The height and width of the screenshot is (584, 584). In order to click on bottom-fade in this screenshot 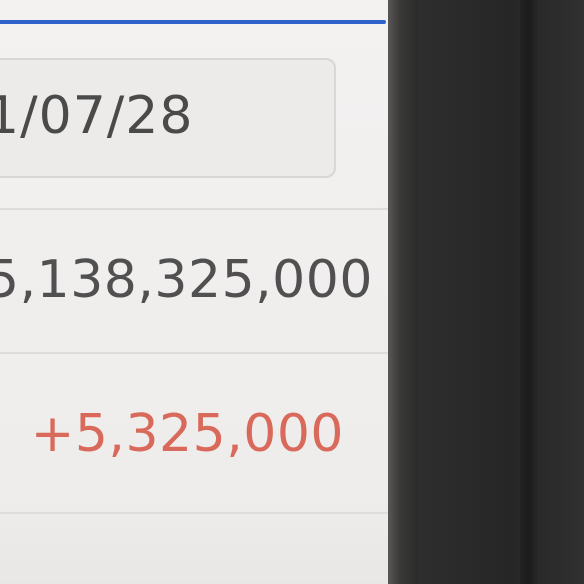, I will do `click(196, 542)`.